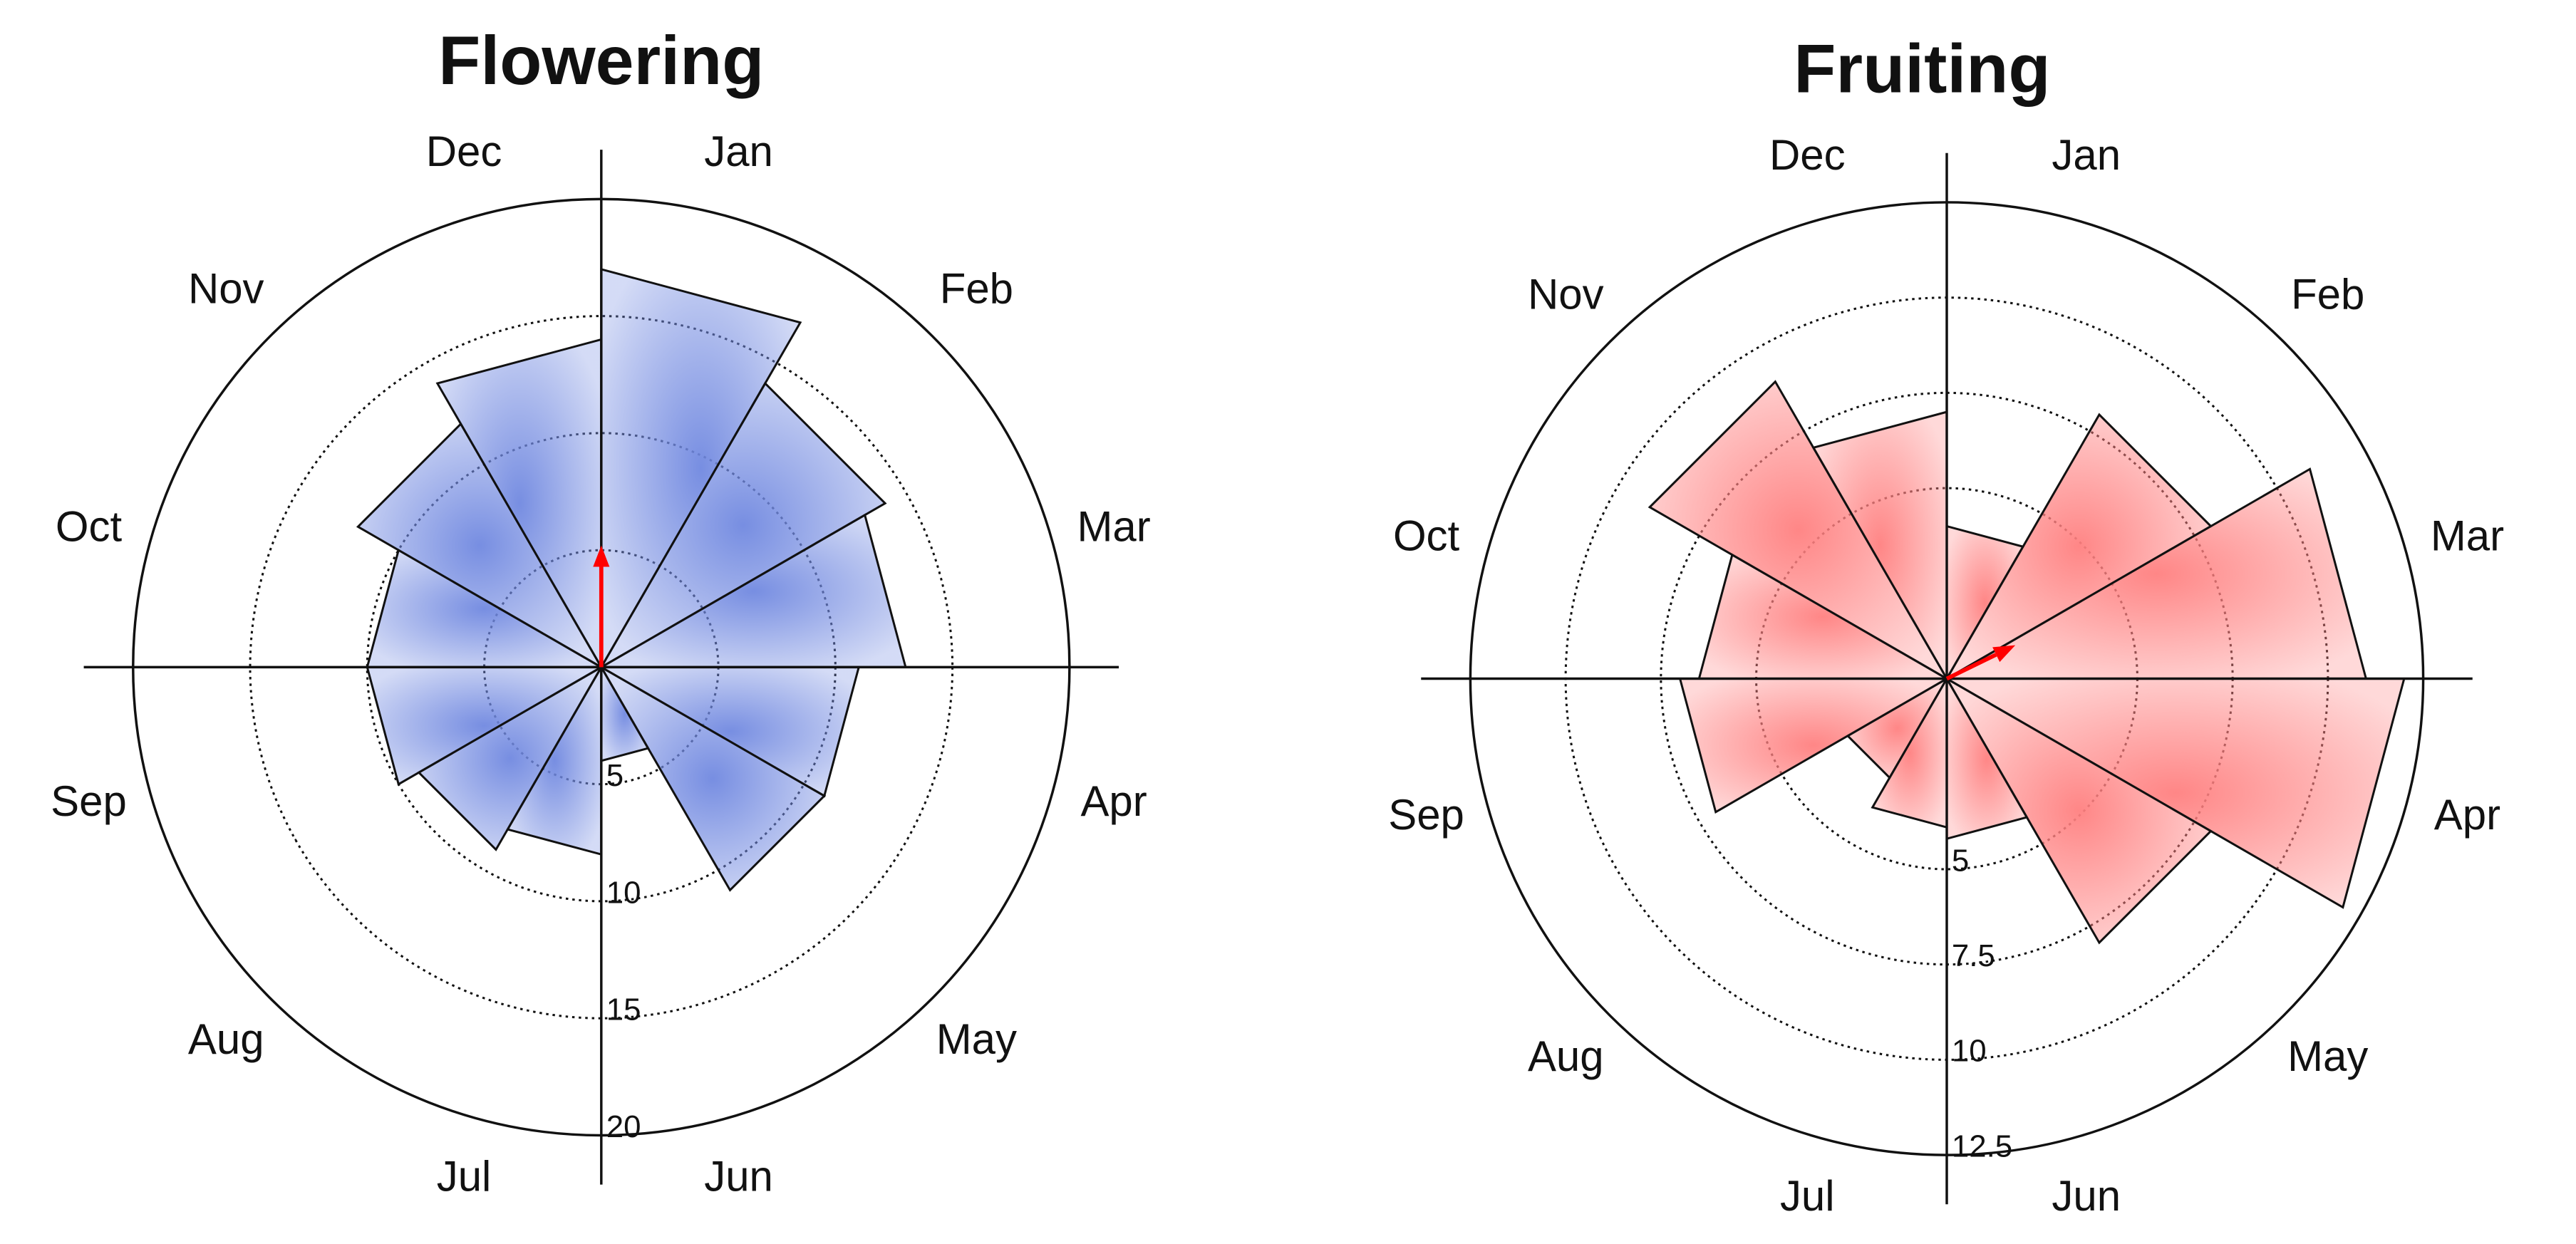 The image size is (2576, 1244). What do you see at coordinates (601, 60) in the screenshot?
I see `chart-title: Flowering` at bounding box center [601, 60].